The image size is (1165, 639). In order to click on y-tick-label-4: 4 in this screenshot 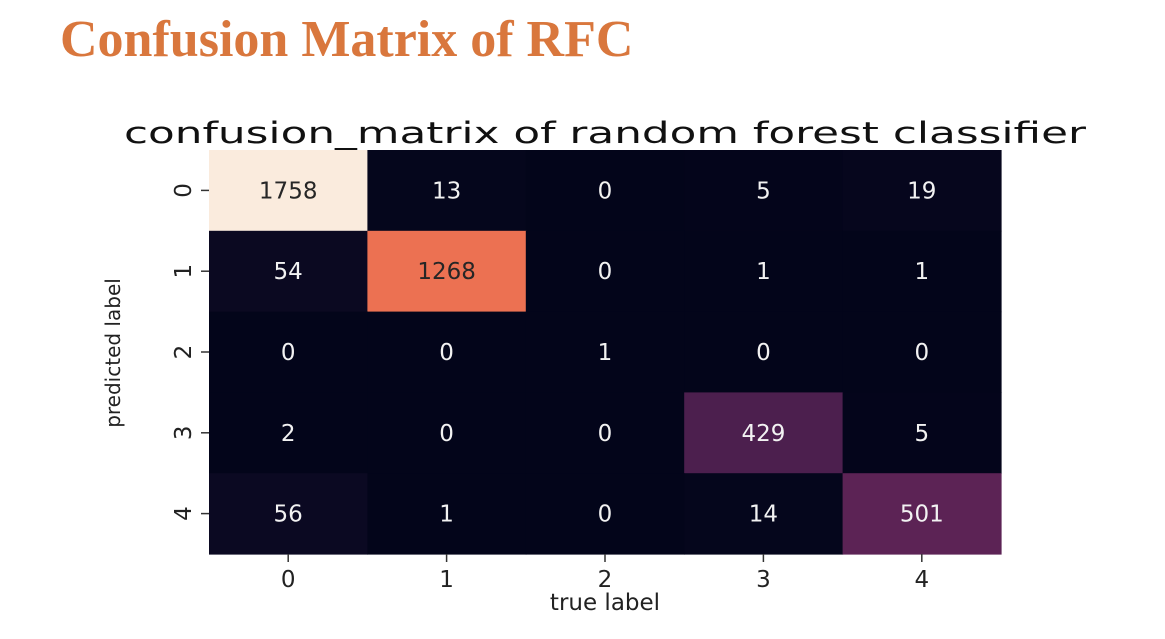, I will do `click(184, 513)`.